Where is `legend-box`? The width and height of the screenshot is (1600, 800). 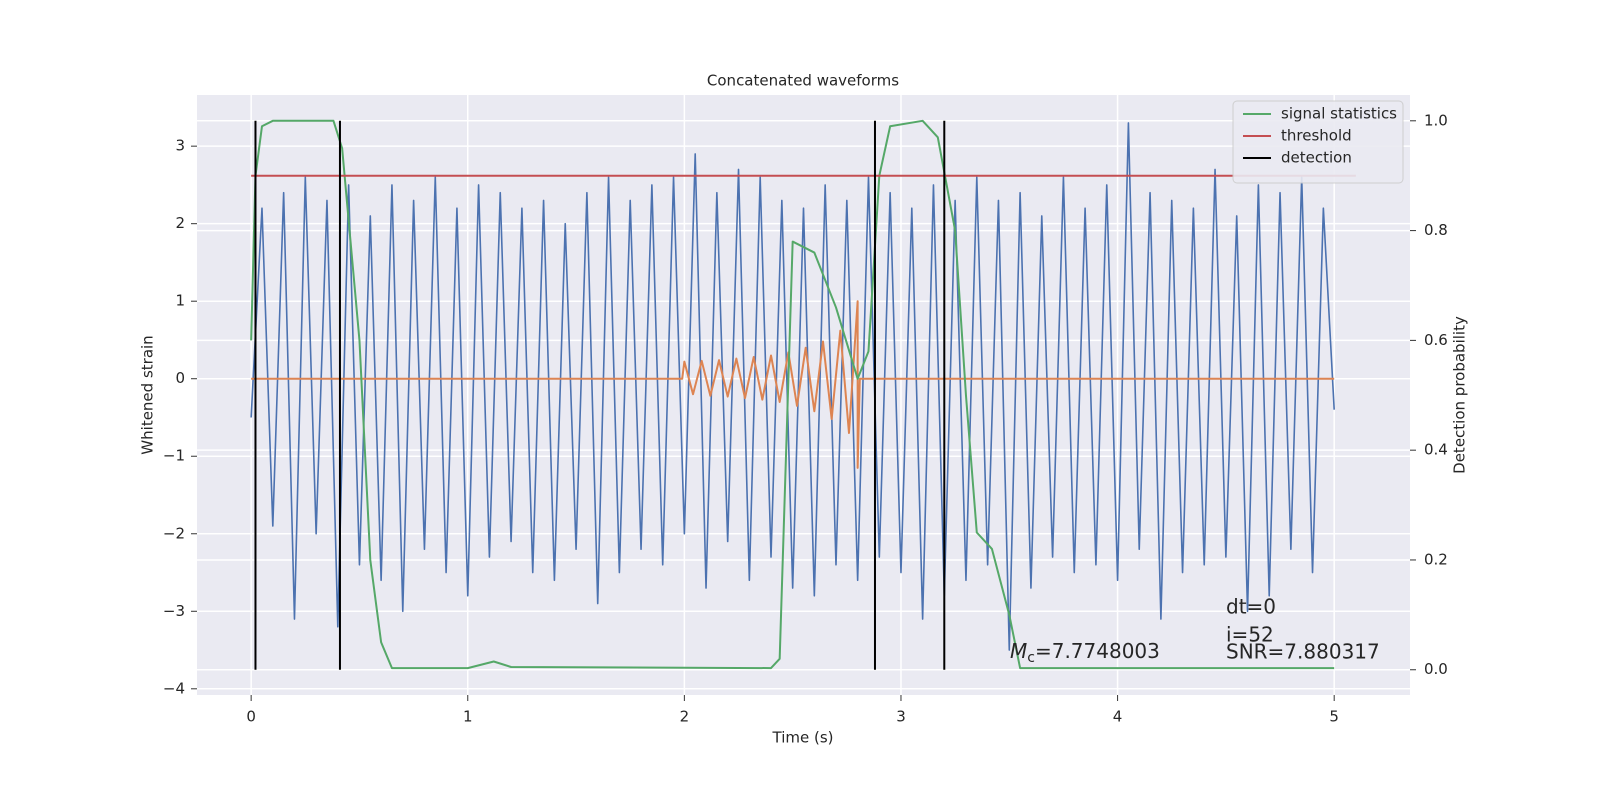
legend-box is located at coordinates (1318, 142).